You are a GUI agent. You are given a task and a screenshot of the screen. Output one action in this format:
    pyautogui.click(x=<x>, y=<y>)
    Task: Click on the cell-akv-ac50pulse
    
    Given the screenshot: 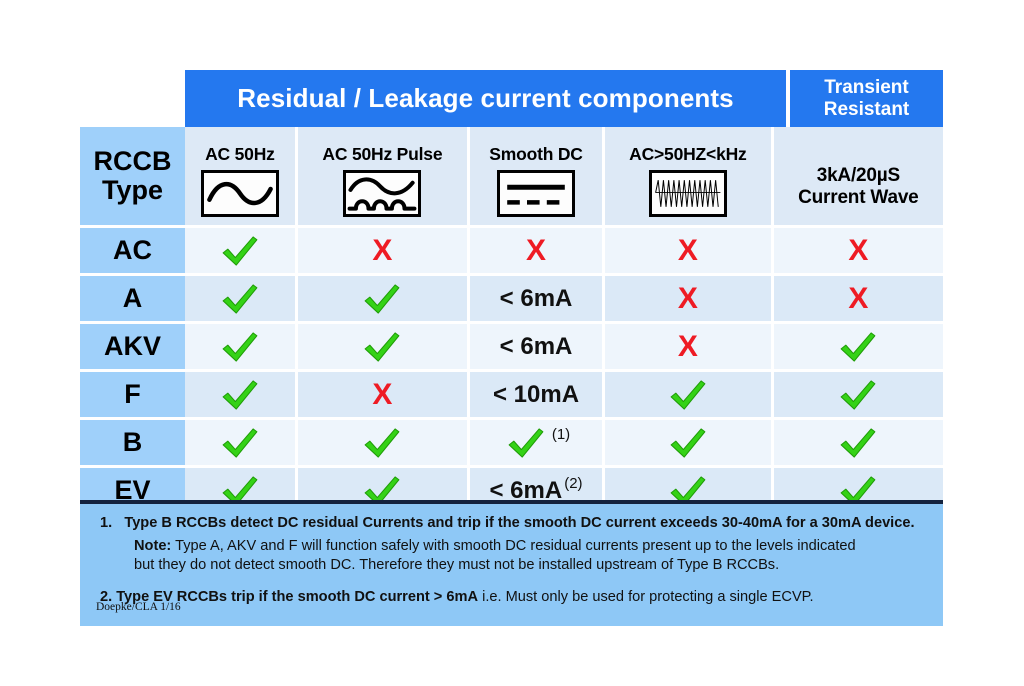 What is the action you would take?
    pyautogui.click(x=383, y=347)
    